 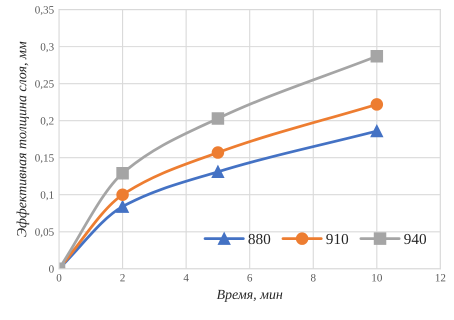 I want to click on x-tick-label: 0, so click(x=59, y=278).